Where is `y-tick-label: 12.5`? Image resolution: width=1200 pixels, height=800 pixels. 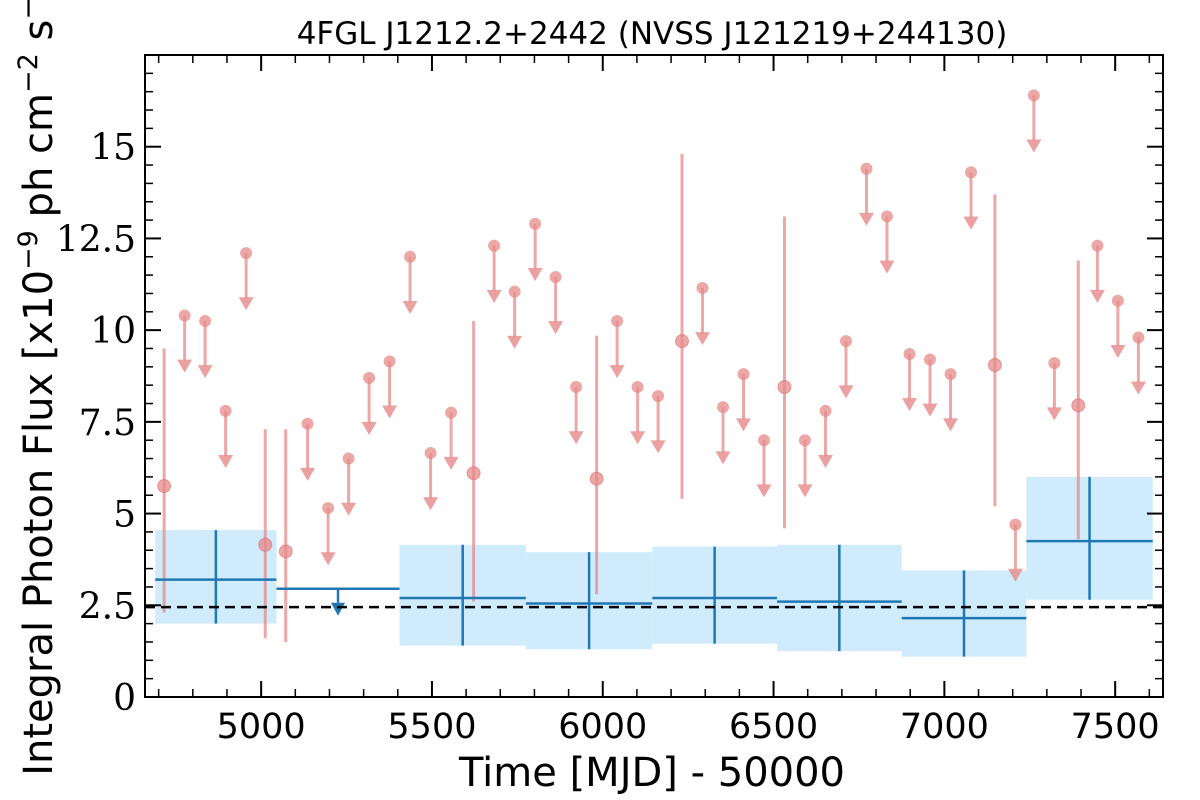 y-tick-label: 12.5 is located at coordinates (96, 239).